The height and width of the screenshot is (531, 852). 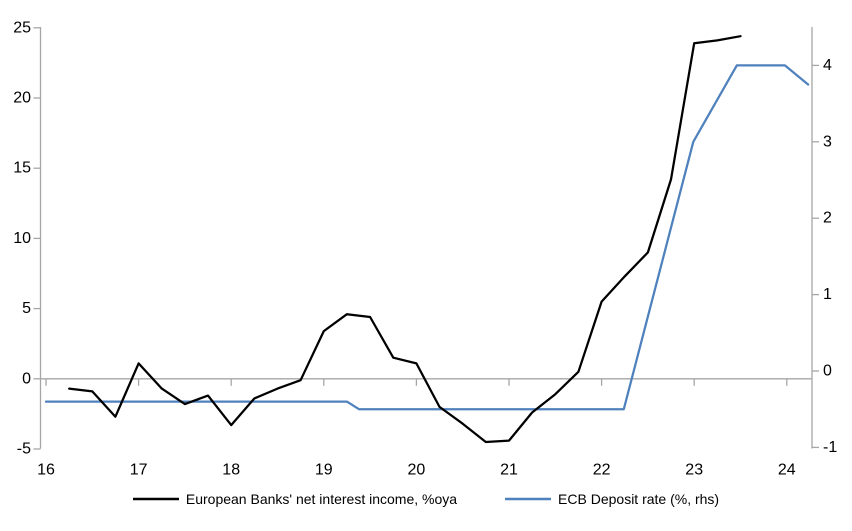 I want to click on left-axis-tick-label: 5, so click(x=26, y=308).